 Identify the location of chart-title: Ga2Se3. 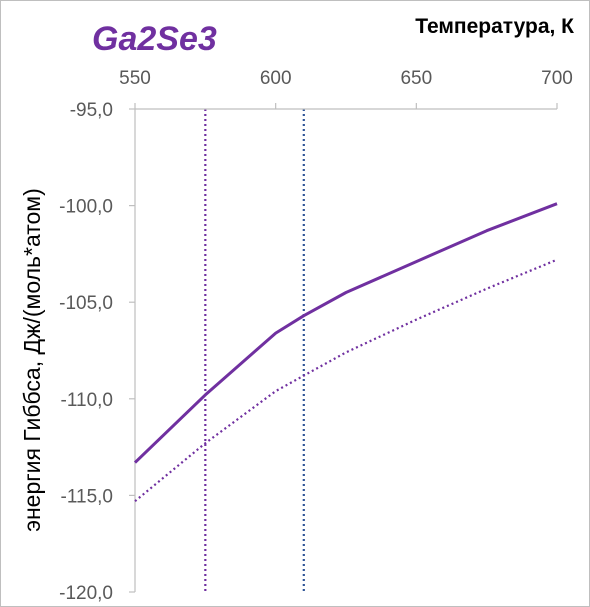
(154, 39).